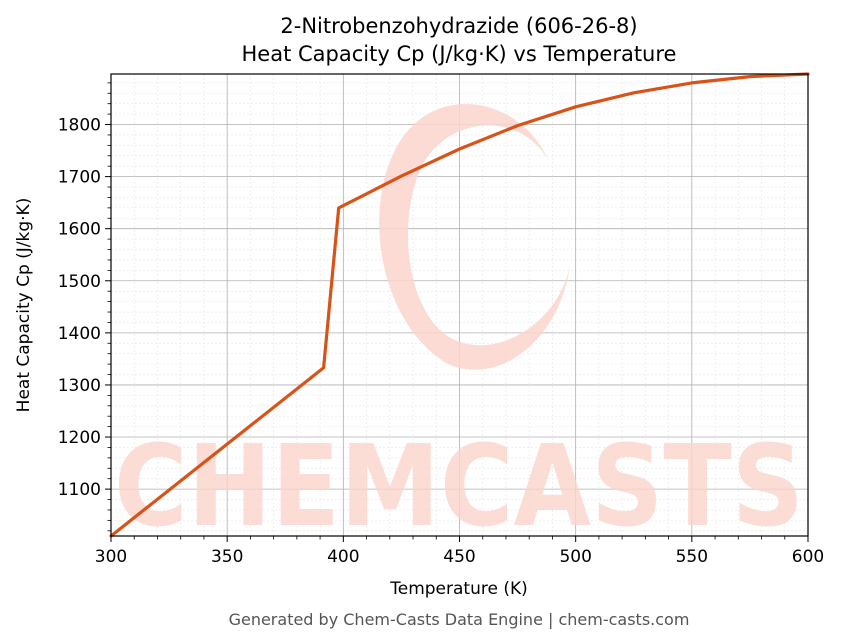 This screenshot has height=644, width=843. I want to click on x-tick-label: 600, so click(808, 557).